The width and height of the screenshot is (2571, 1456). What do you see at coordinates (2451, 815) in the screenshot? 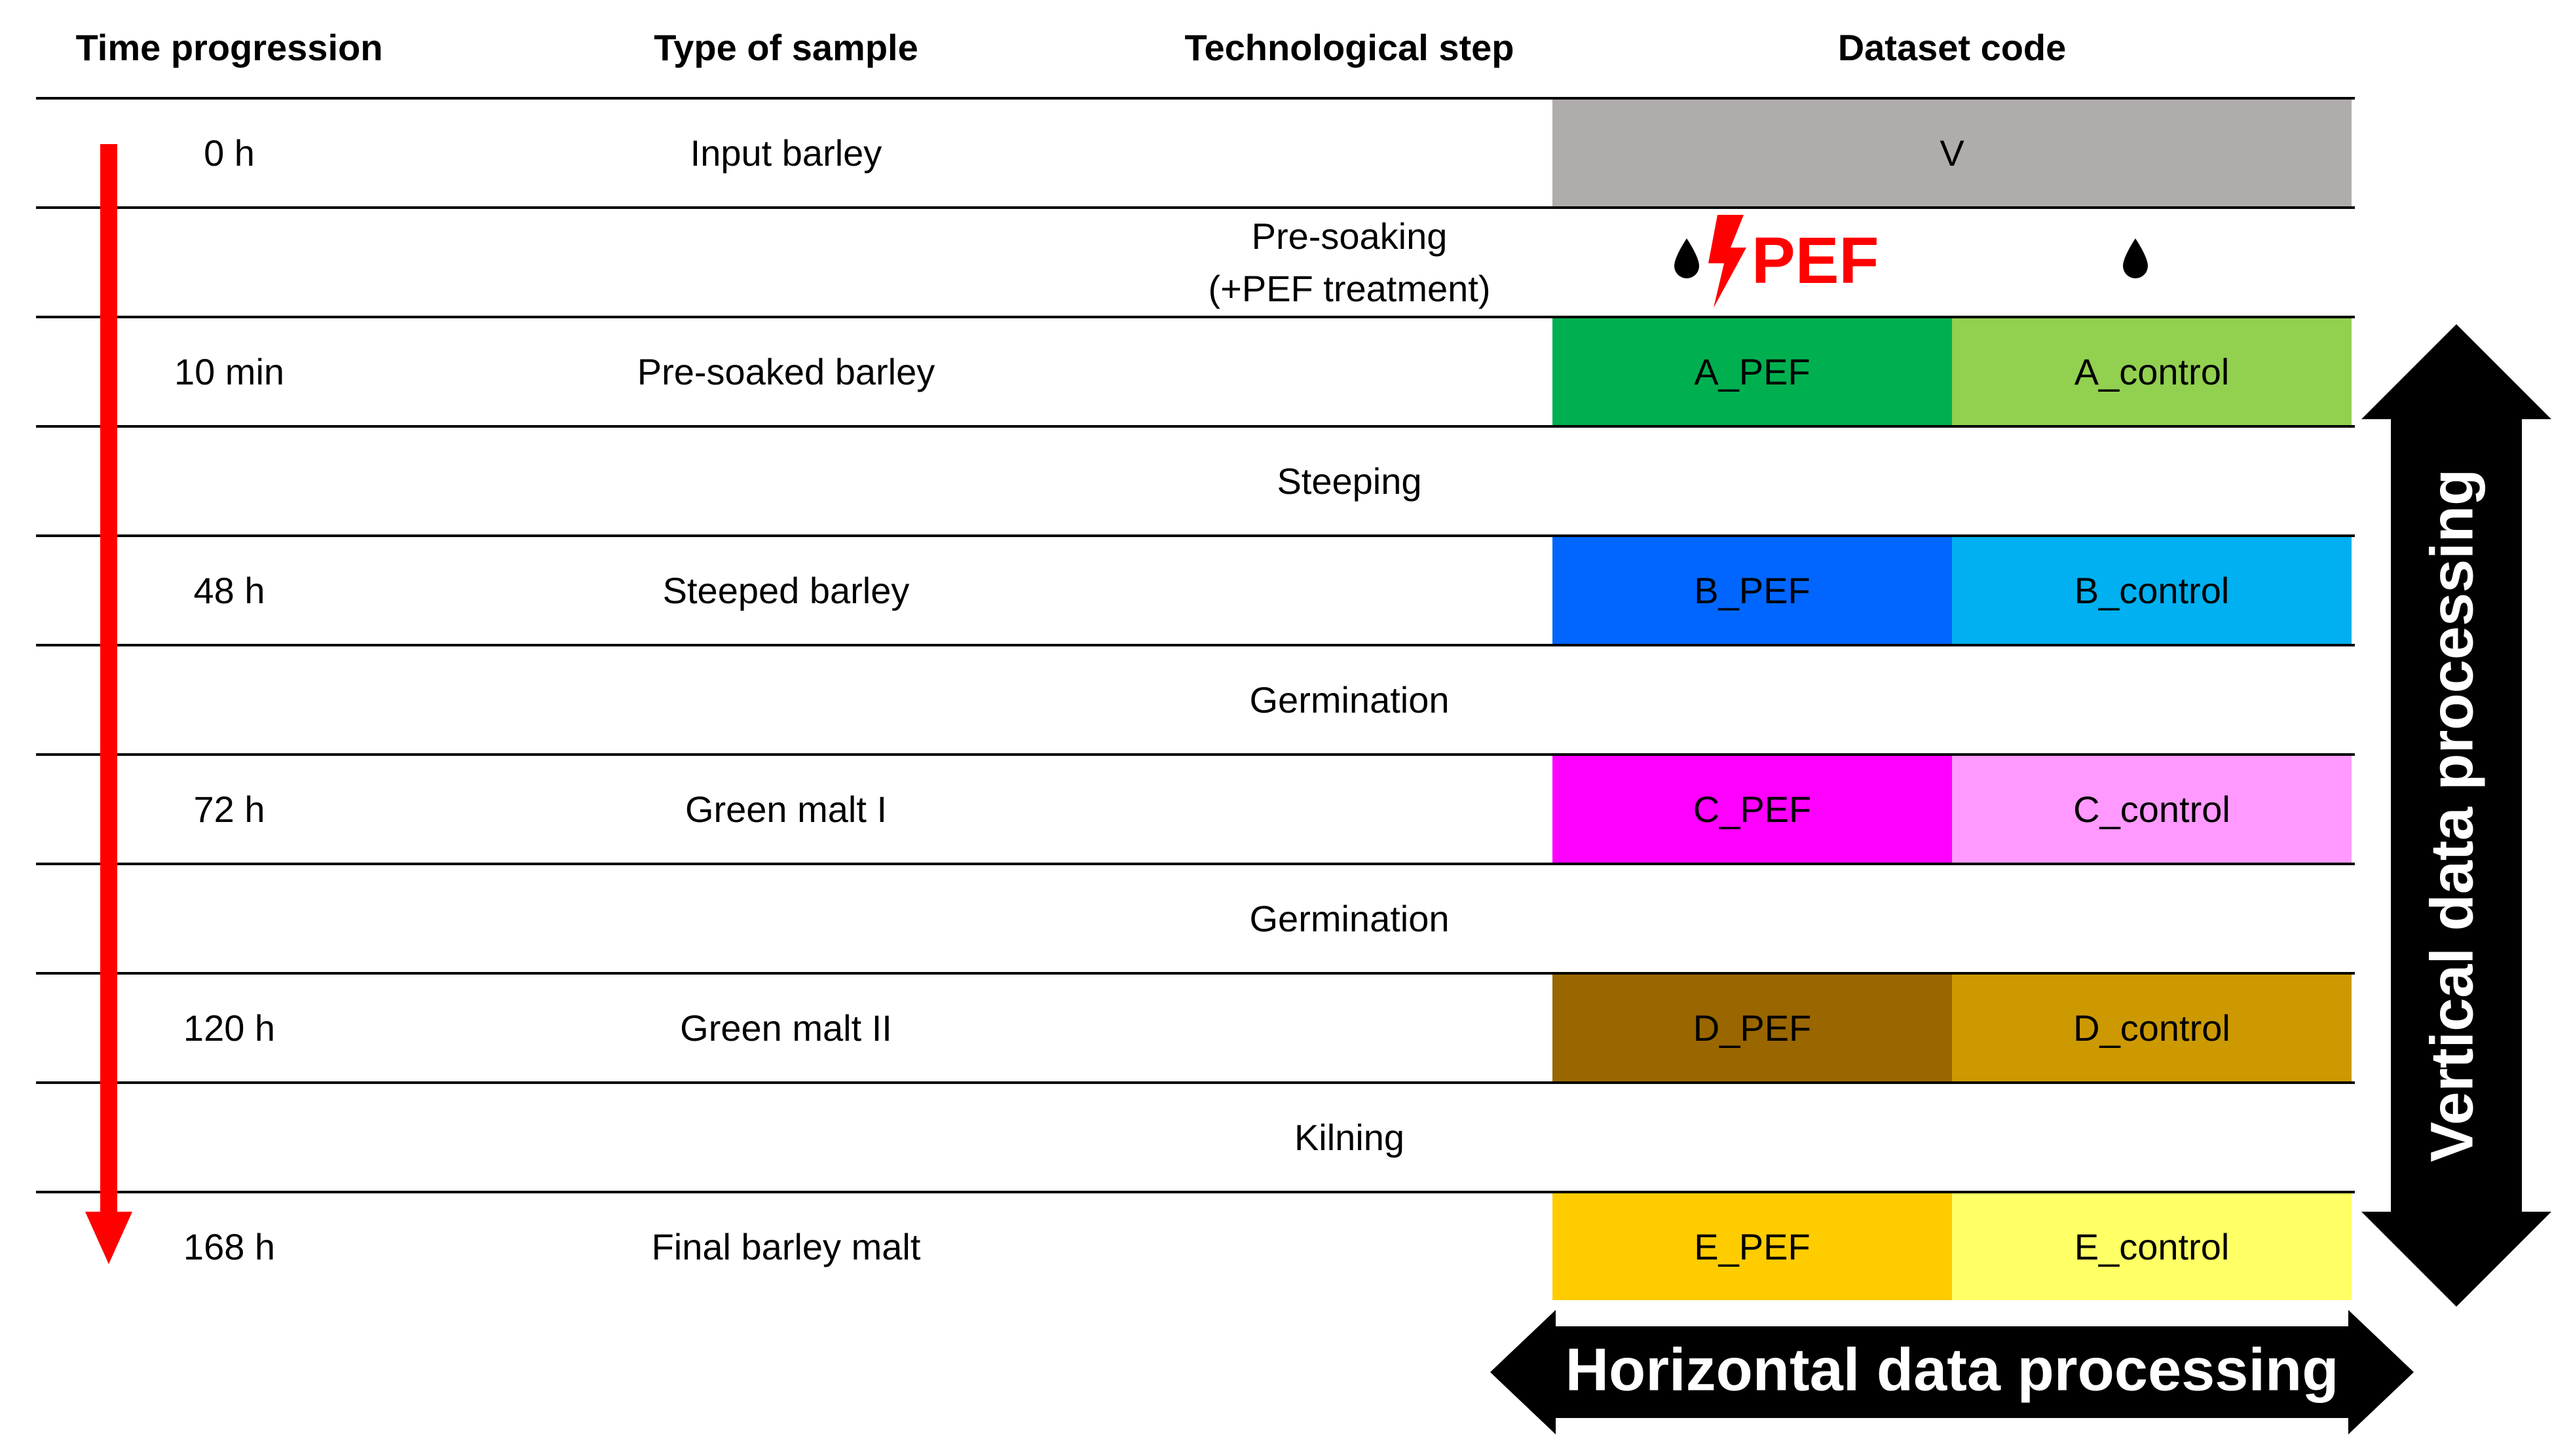
I see `vertical-data-processing-label: Vertical data processing` at bounding box center [2451, 815].